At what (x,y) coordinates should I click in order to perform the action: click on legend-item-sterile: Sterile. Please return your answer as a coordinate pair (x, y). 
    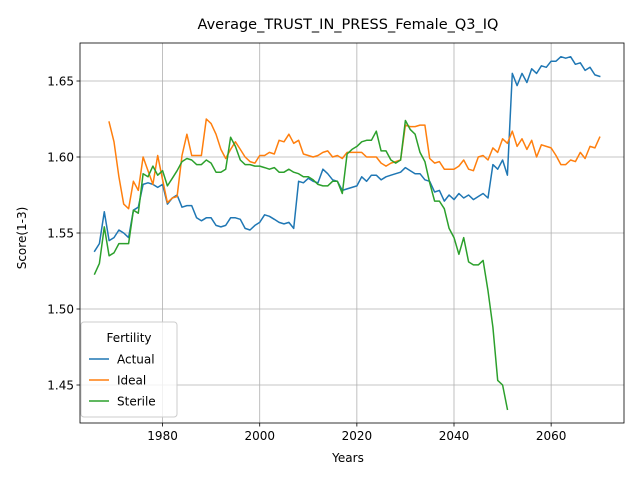
    Looking at the image, I should click on (122, 401).